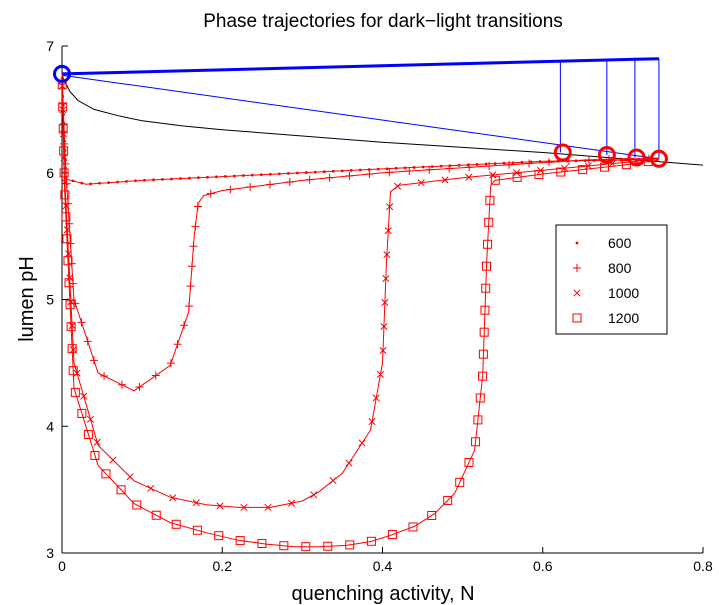  What do you see at coordinates (382, 119) in the screenshot?
I see `nullcline-line` at bounding box center [382, 119].